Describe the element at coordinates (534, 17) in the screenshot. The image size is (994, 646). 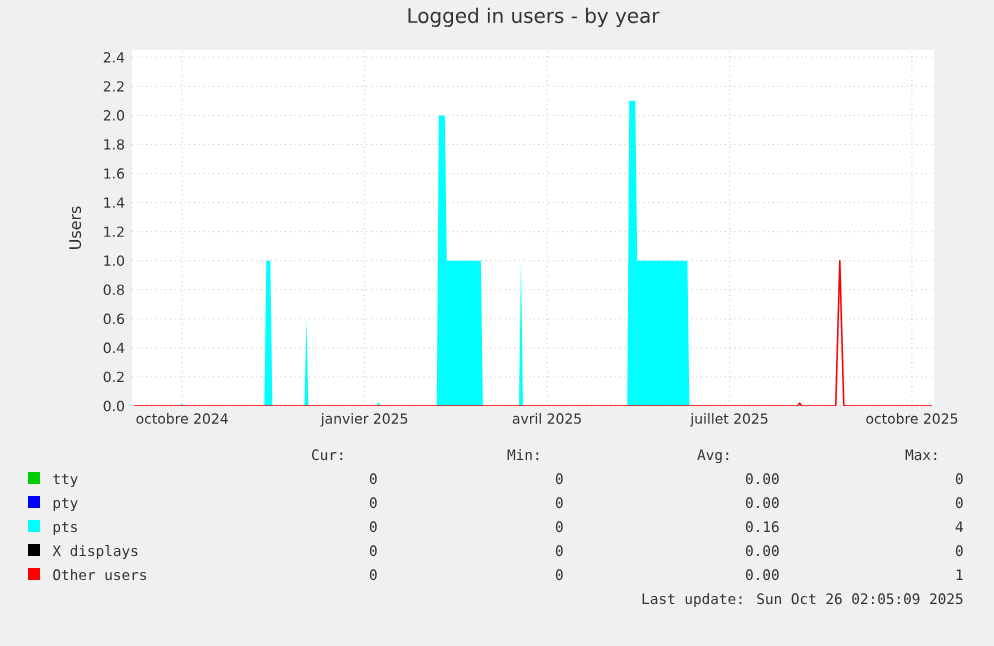
I see `chart-title: Logged in users - by year` at that location.